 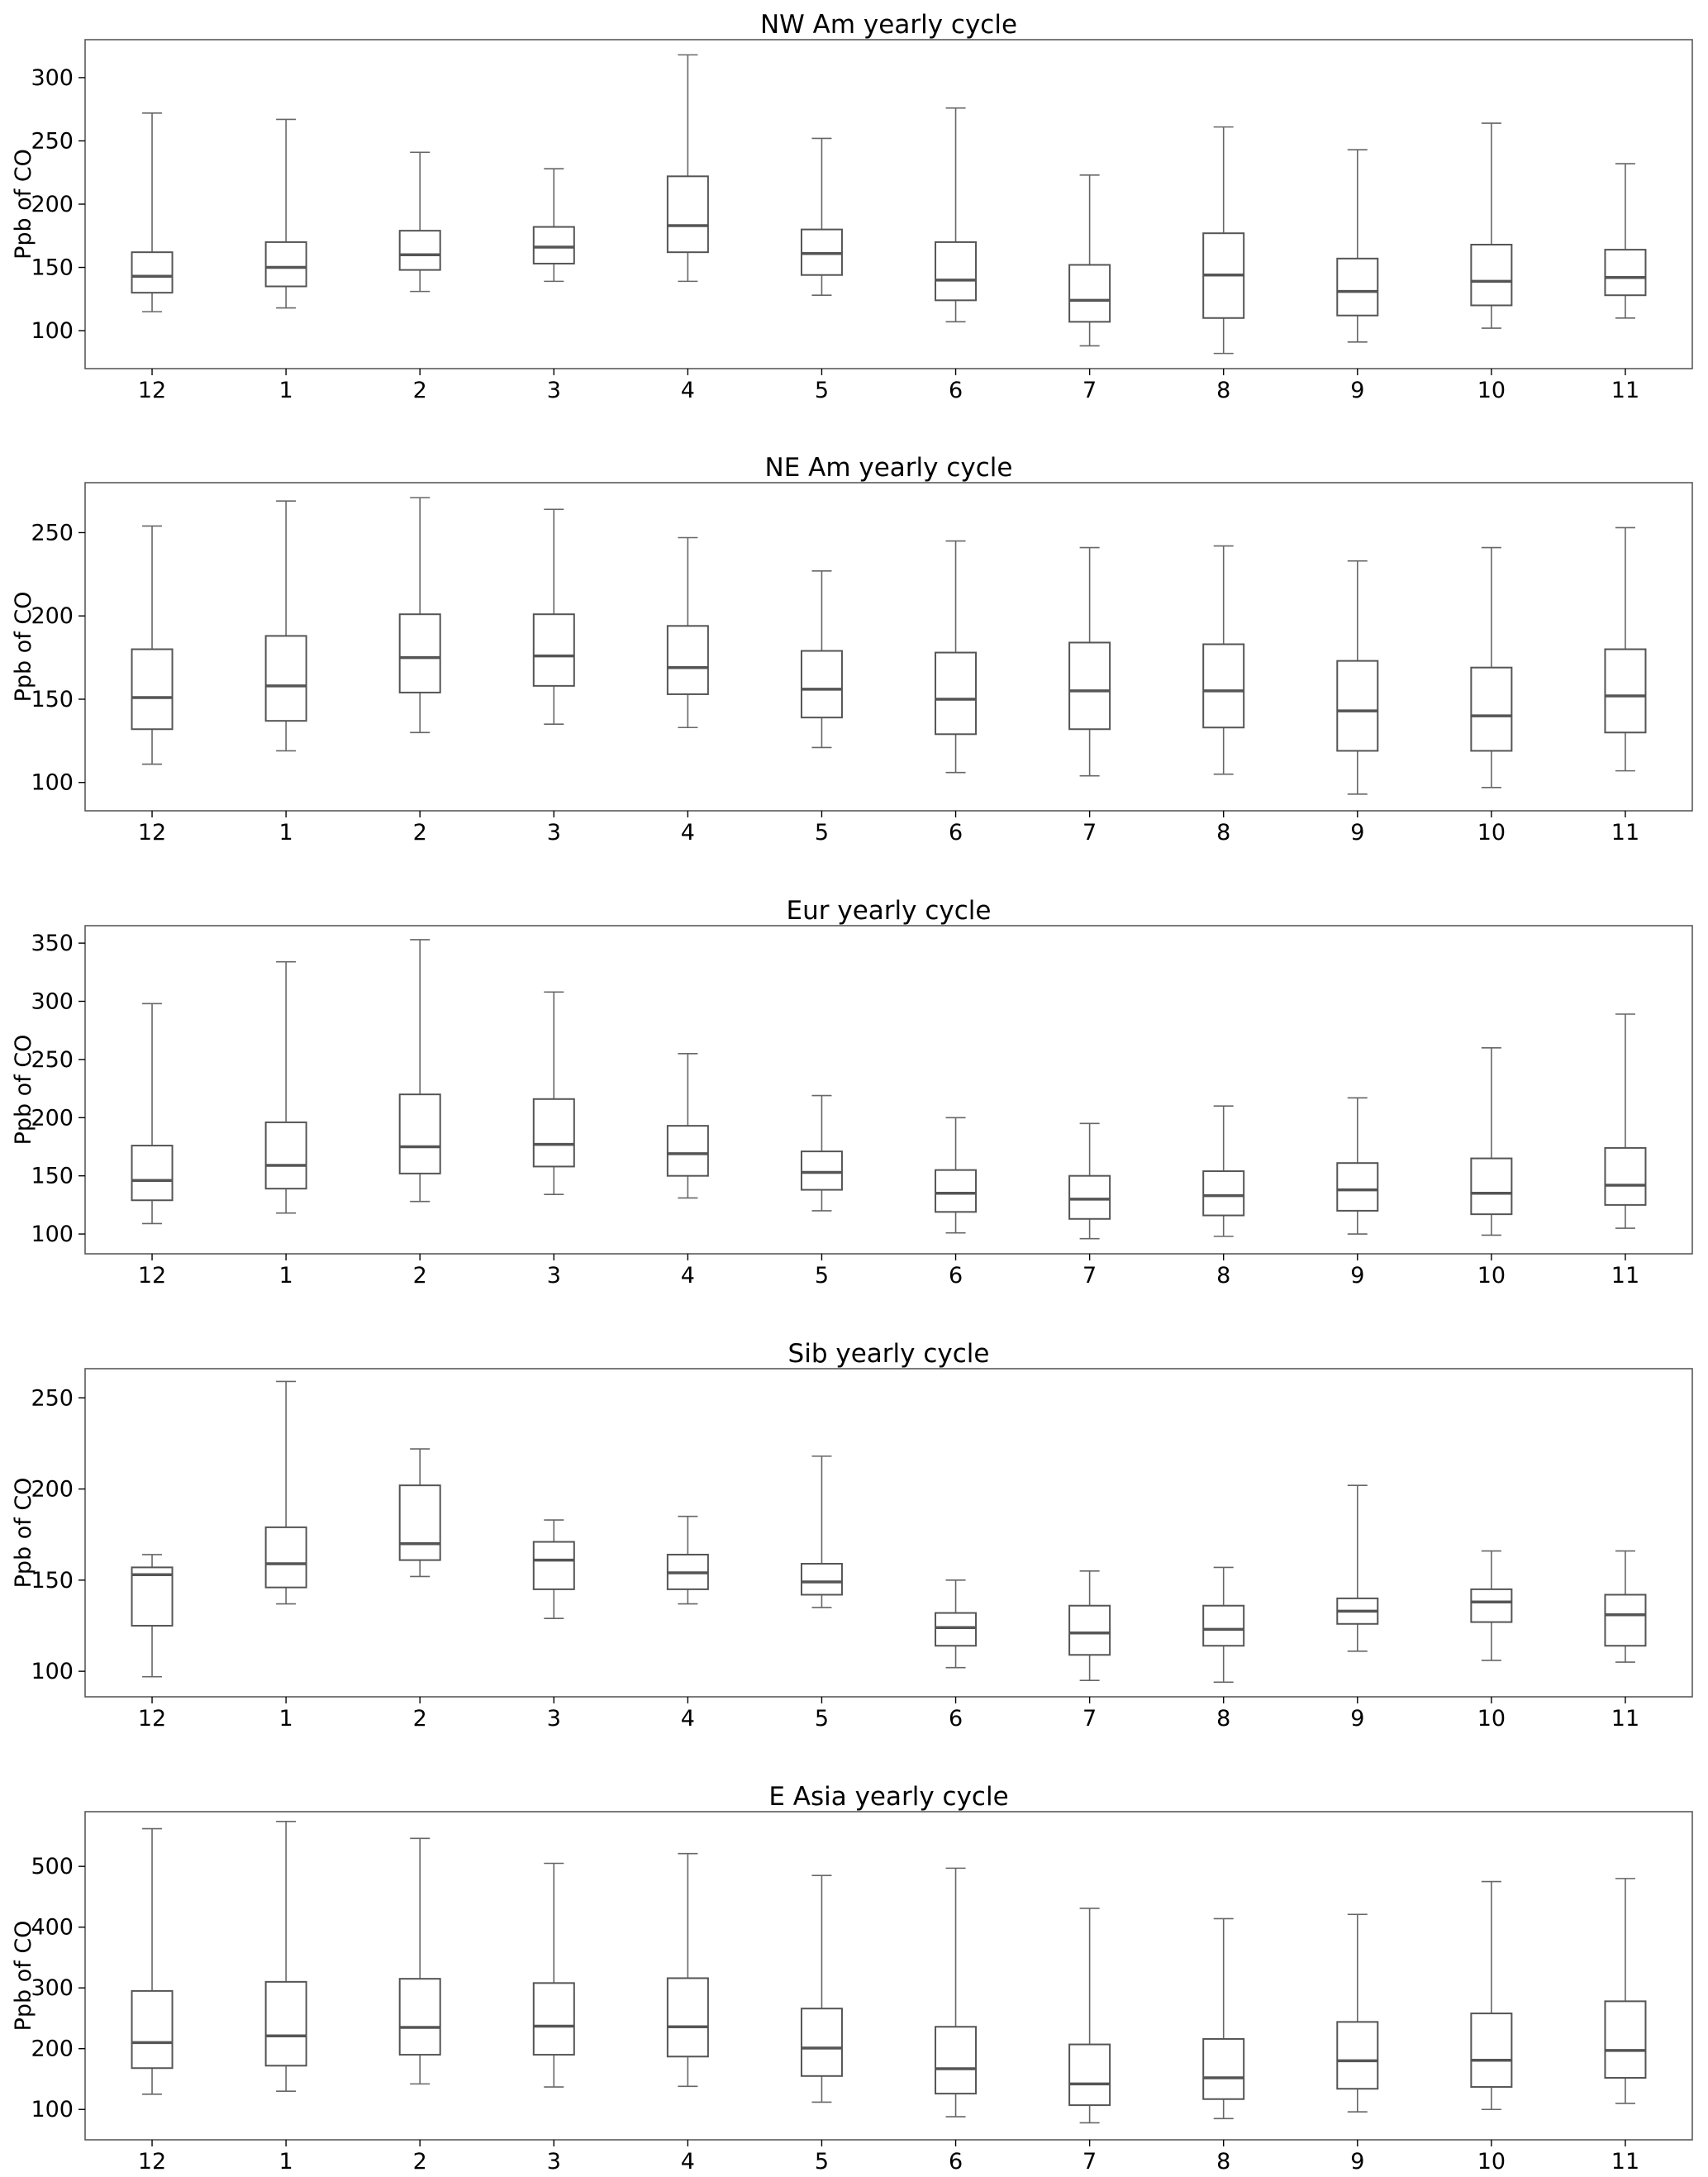 I want to click on panel-title: NW Am yearly cycle, so click(x=888, y=25).